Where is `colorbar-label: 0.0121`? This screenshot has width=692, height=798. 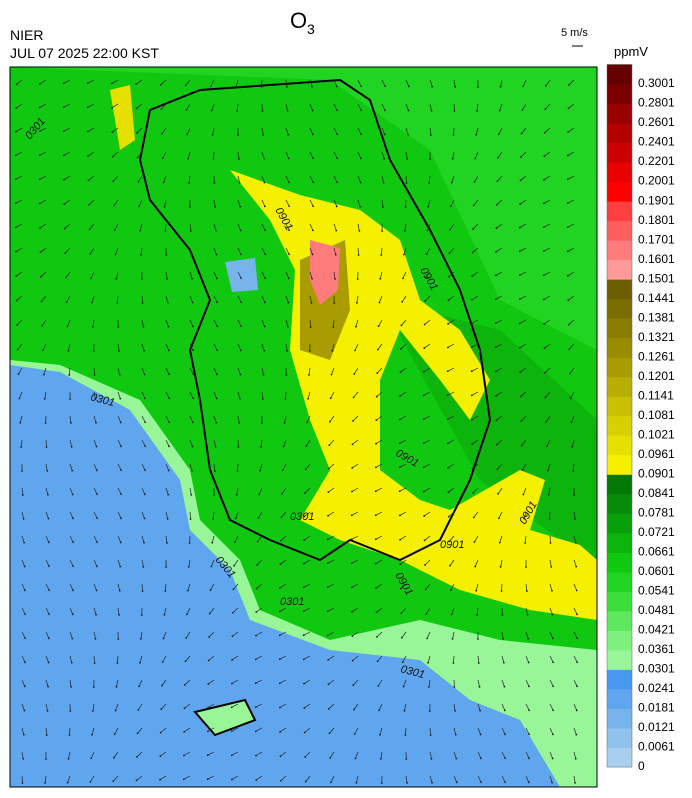
colorbar-label: 0.0121 is located at coordinates (656, 727).